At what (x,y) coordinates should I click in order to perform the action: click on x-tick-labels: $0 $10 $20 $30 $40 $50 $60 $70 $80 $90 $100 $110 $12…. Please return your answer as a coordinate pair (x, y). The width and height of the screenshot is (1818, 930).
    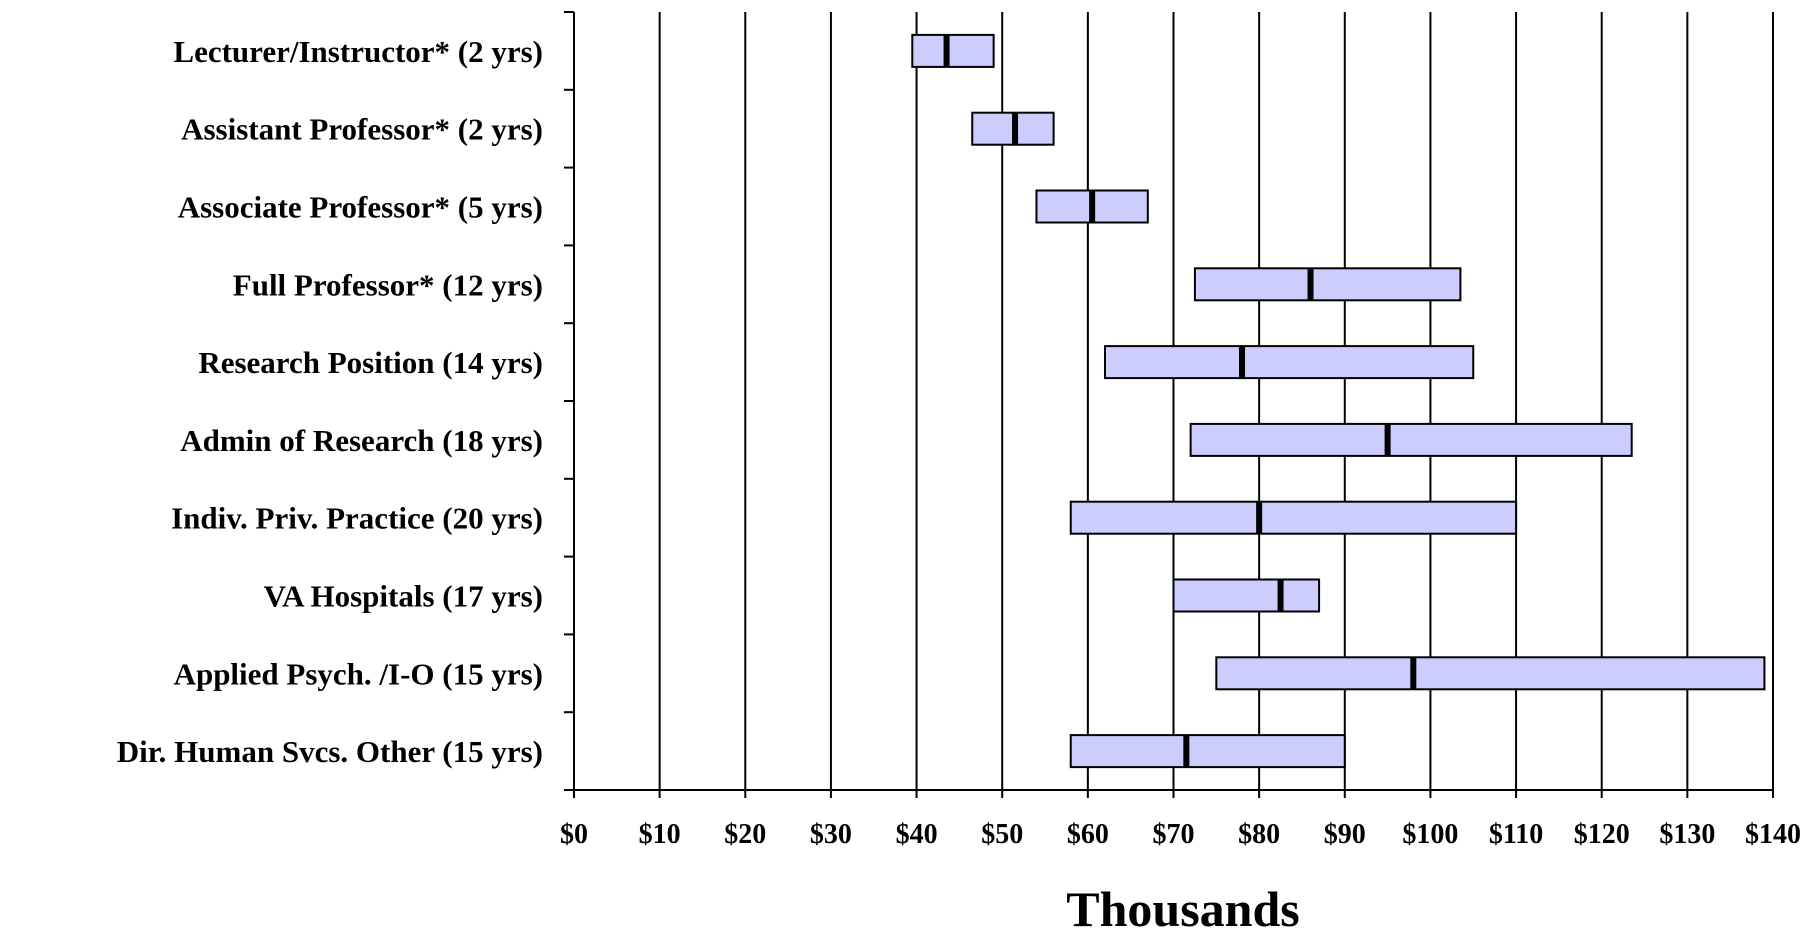
    Looking at the image, I should click on (1180, 834).